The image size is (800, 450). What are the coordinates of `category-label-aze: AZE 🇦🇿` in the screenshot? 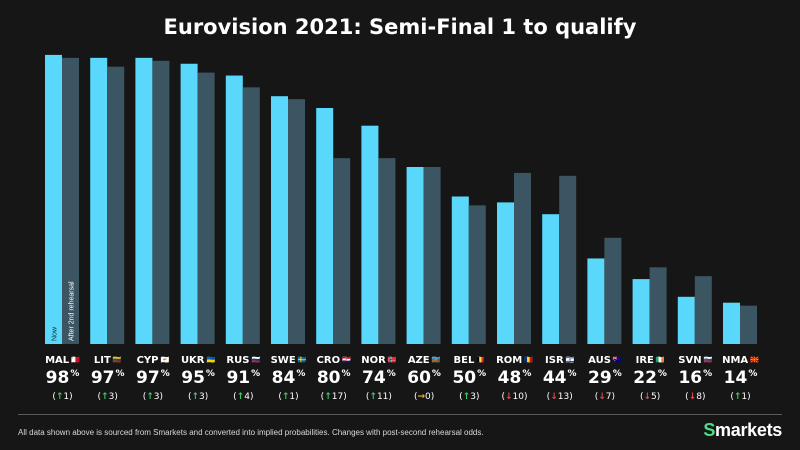 It's located at (424, 360).